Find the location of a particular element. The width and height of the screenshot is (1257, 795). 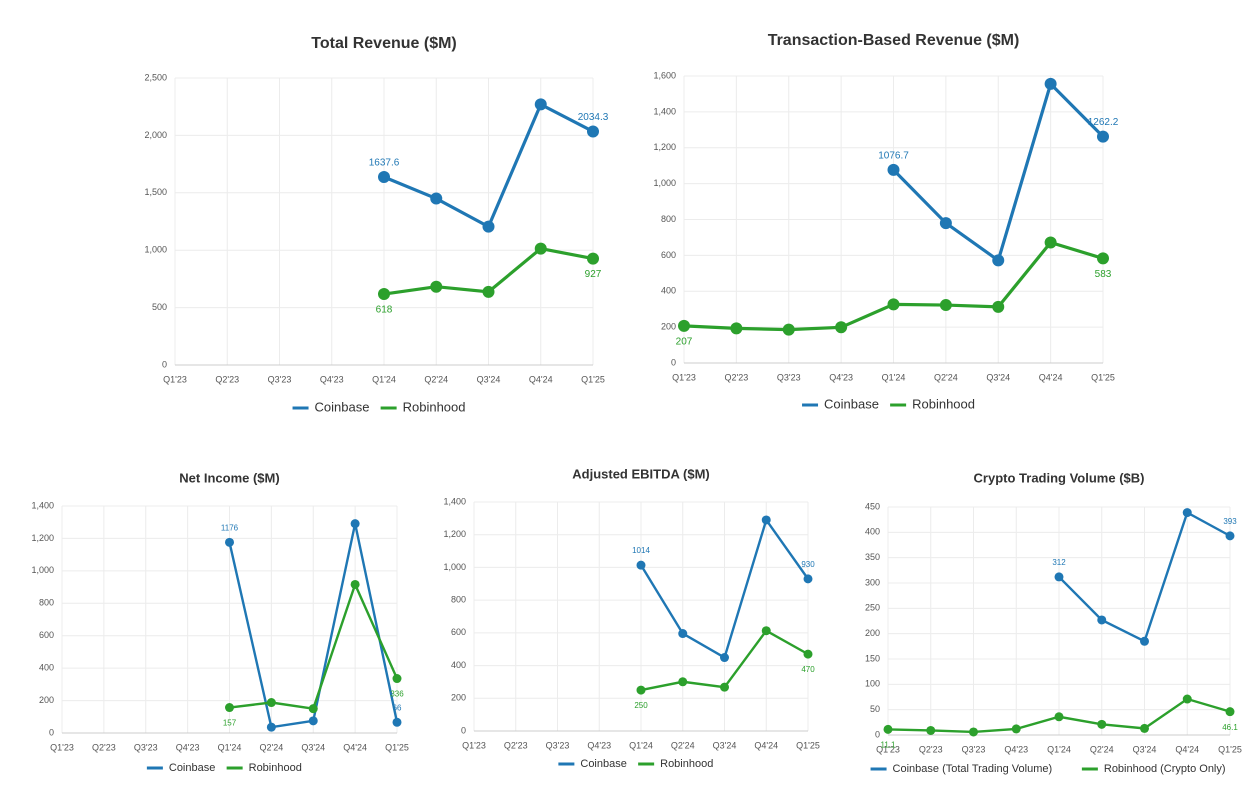

chart-title: Crypto Trading Volume ($B) is located at coordinates (1059, 477).